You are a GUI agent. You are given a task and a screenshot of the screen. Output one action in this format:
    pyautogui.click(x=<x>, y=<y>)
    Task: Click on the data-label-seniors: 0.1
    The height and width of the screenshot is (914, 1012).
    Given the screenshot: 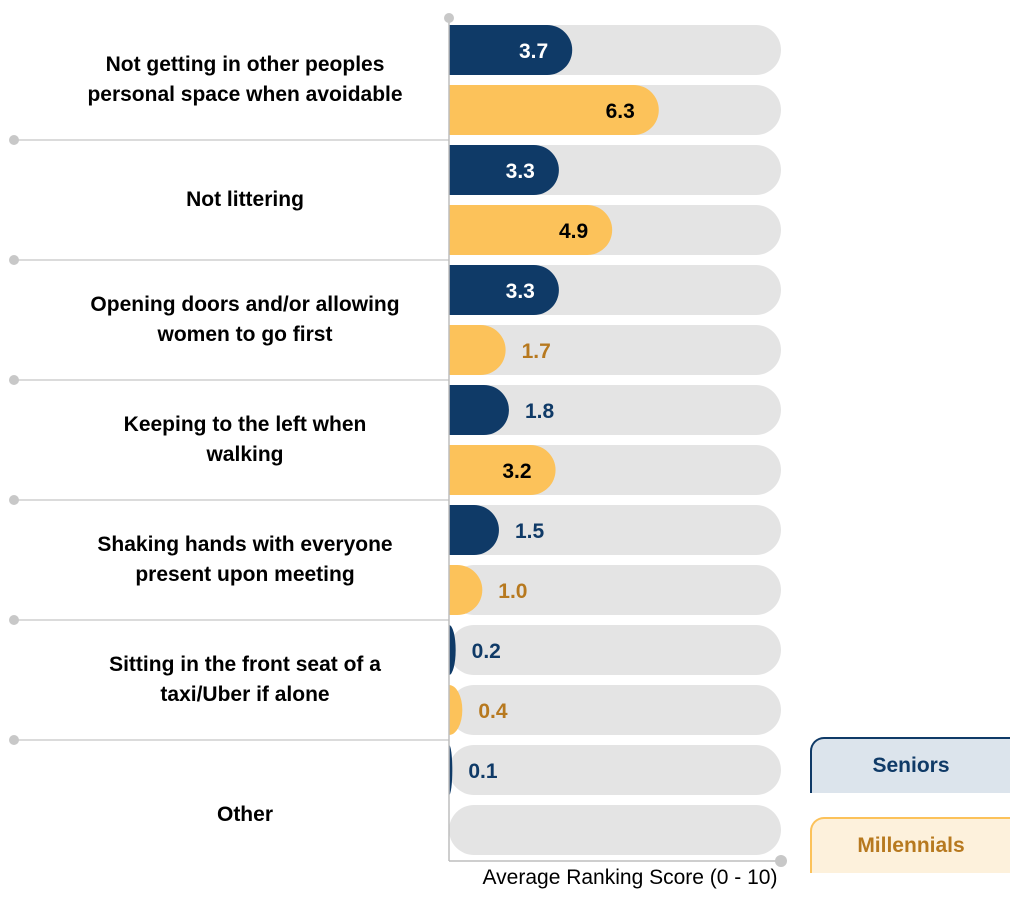 What is the action you would take?
    pyautogui.click(x=483, y=771)
    